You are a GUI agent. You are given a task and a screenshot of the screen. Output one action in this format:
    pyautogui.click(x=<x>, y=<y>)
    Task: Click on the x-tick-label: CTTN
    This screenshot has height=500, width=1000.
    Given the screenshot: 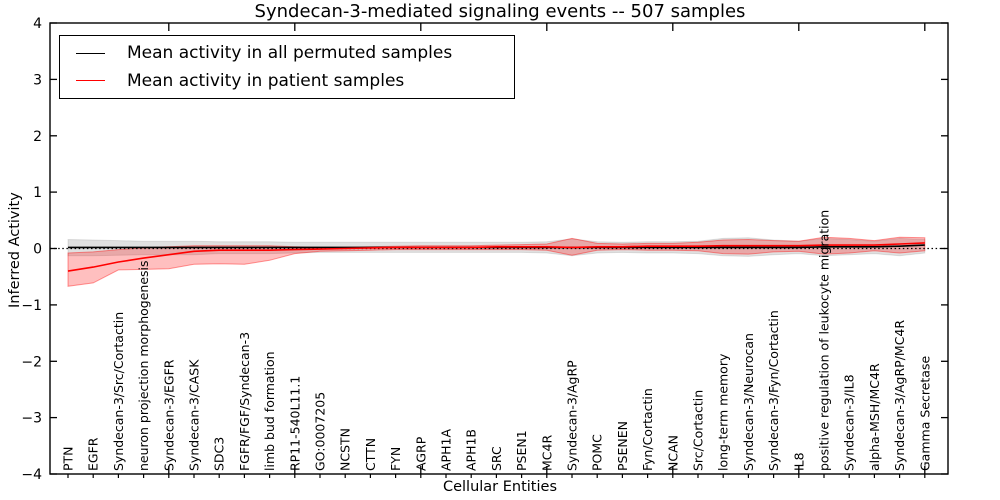 What is the action you would take?
    pyautogui.click(x=370, y=454)
    